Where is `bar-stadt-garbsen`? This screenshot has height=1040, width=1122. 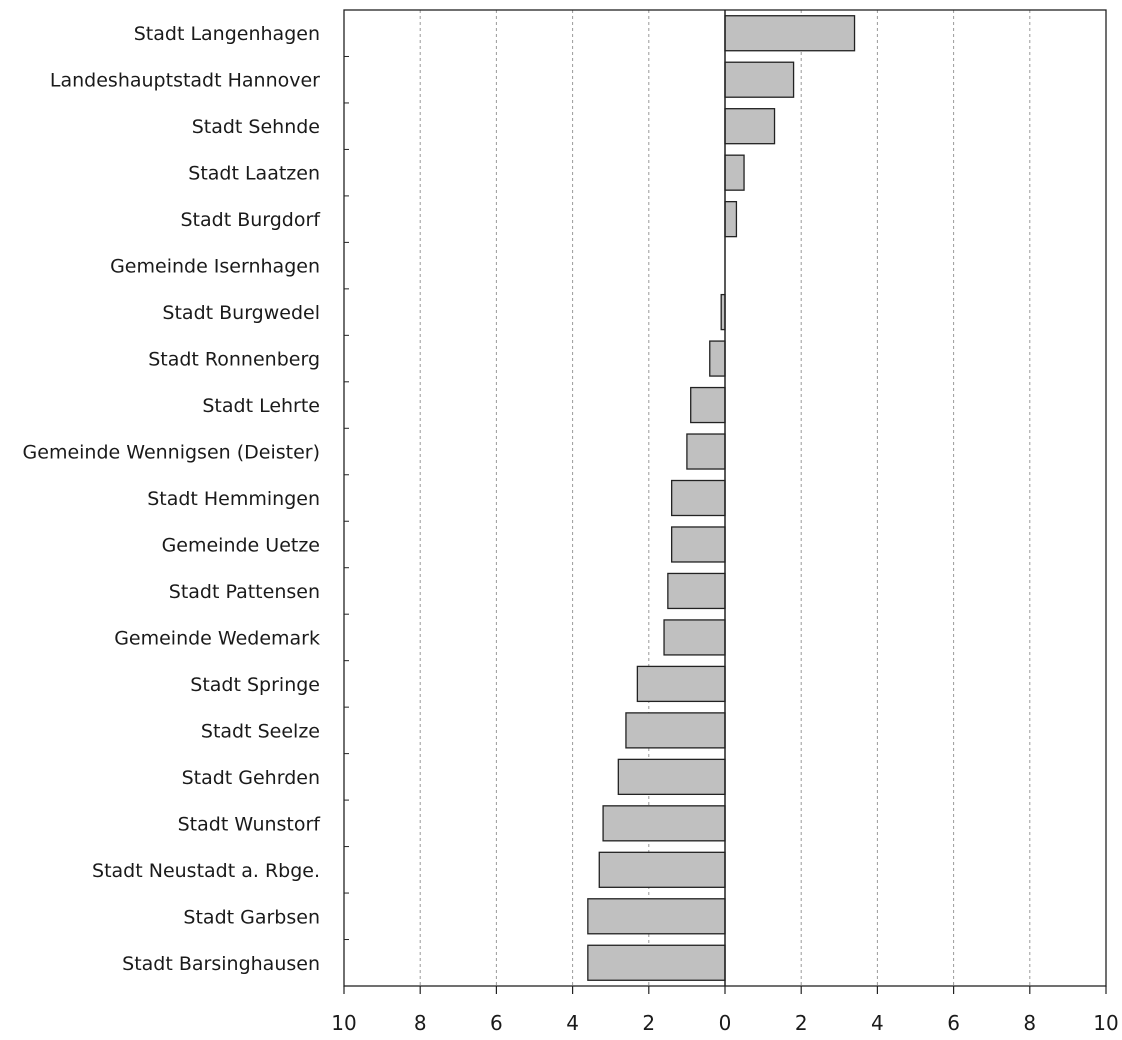 bar-stadt-garbsen is located at coordinates (656, 916).